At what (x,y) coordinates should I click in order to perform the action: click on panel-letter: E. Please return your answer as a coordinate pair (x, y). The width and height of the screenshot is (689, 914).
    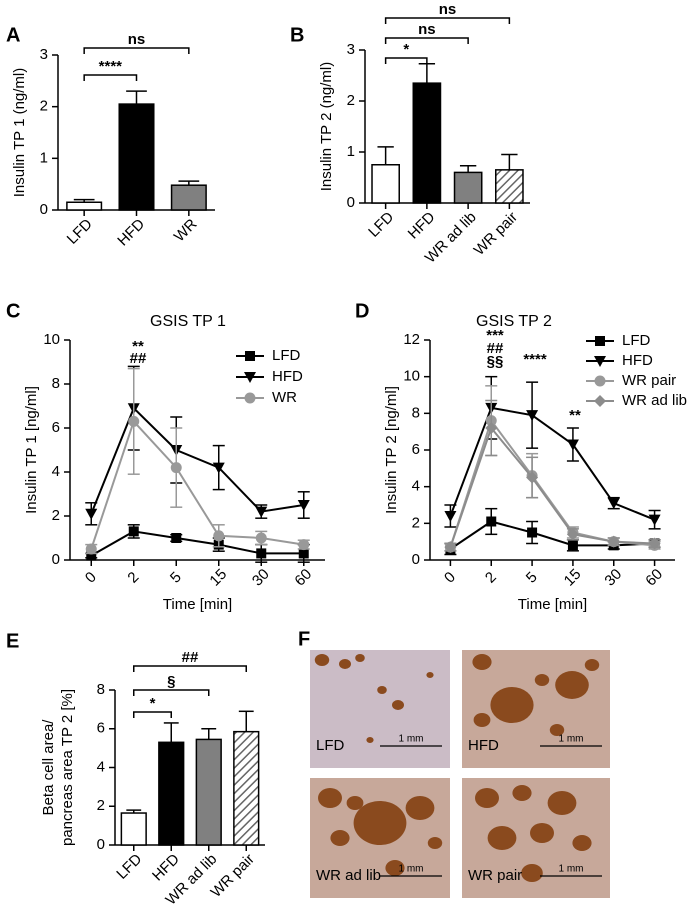
    Looking at the image, I should click on (12, 641).